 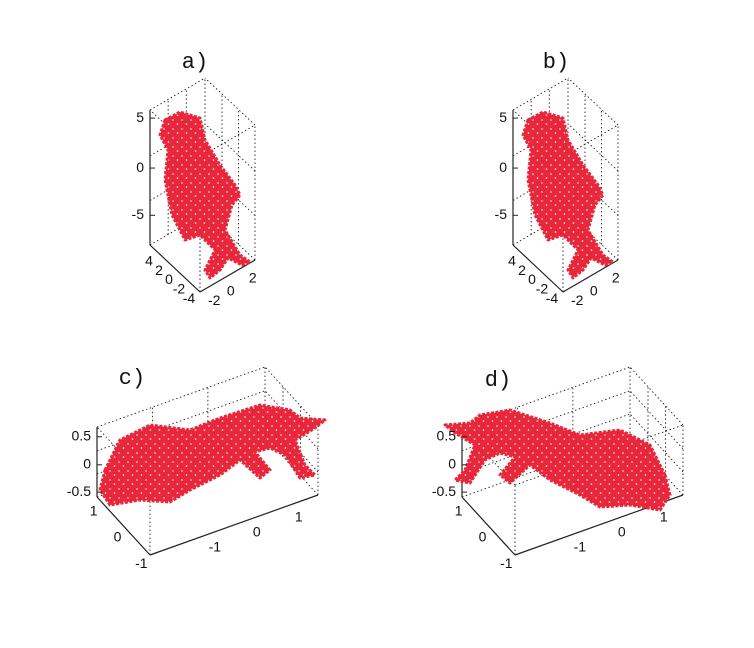 What do you see at coordinates (132, 378) in the screenshot?
I see `panel-label: c)` at bounding box center [132, 378].